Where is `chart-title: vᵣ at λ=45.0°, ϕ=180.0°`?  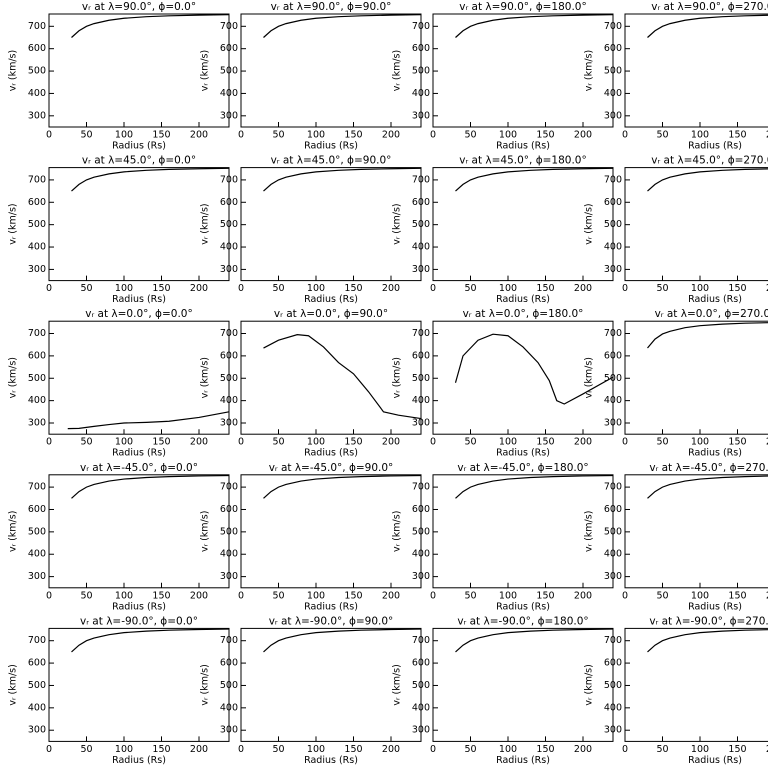
chart-title: vᵣ at λ=45.0°, ϕ=180.0° is located at coordinates (523, 161).